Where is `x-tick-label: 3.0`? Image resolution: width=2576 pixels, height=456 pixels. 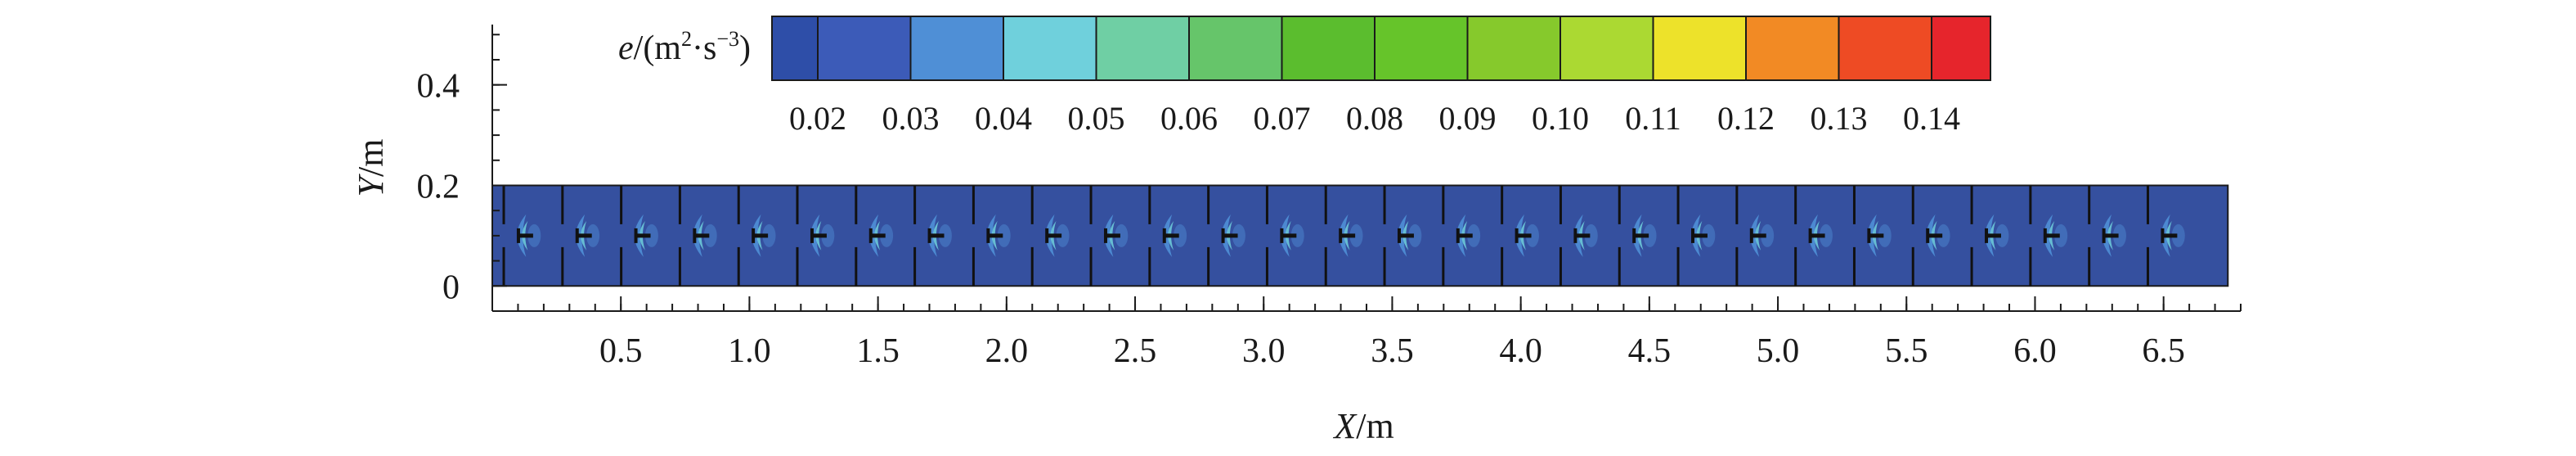
x-tick-label: 3.0 is located at coordinates (1264, 351).